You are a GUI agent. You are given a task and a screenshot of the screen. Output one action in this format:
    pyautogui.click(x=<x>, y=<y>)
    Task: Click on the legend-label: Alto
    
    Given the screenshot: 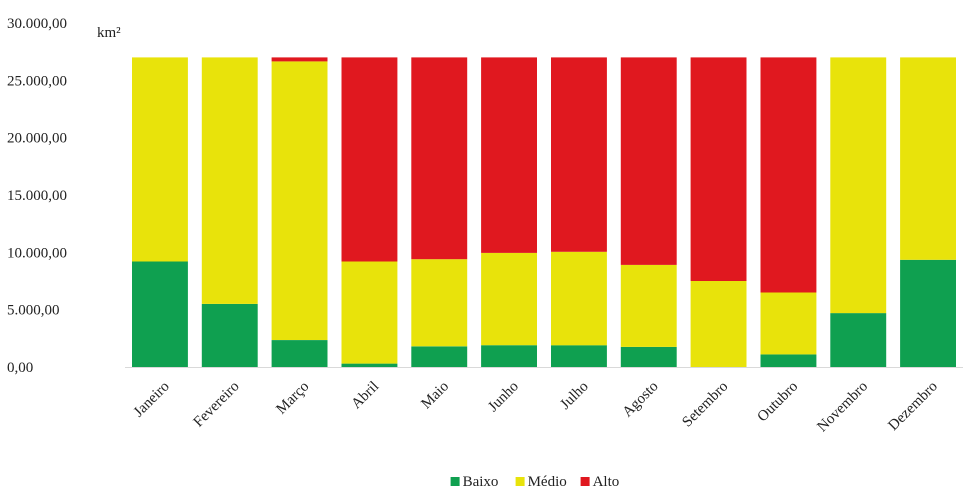 What is the action you would take?
    pyautogui.click(x=606, y=482)
    